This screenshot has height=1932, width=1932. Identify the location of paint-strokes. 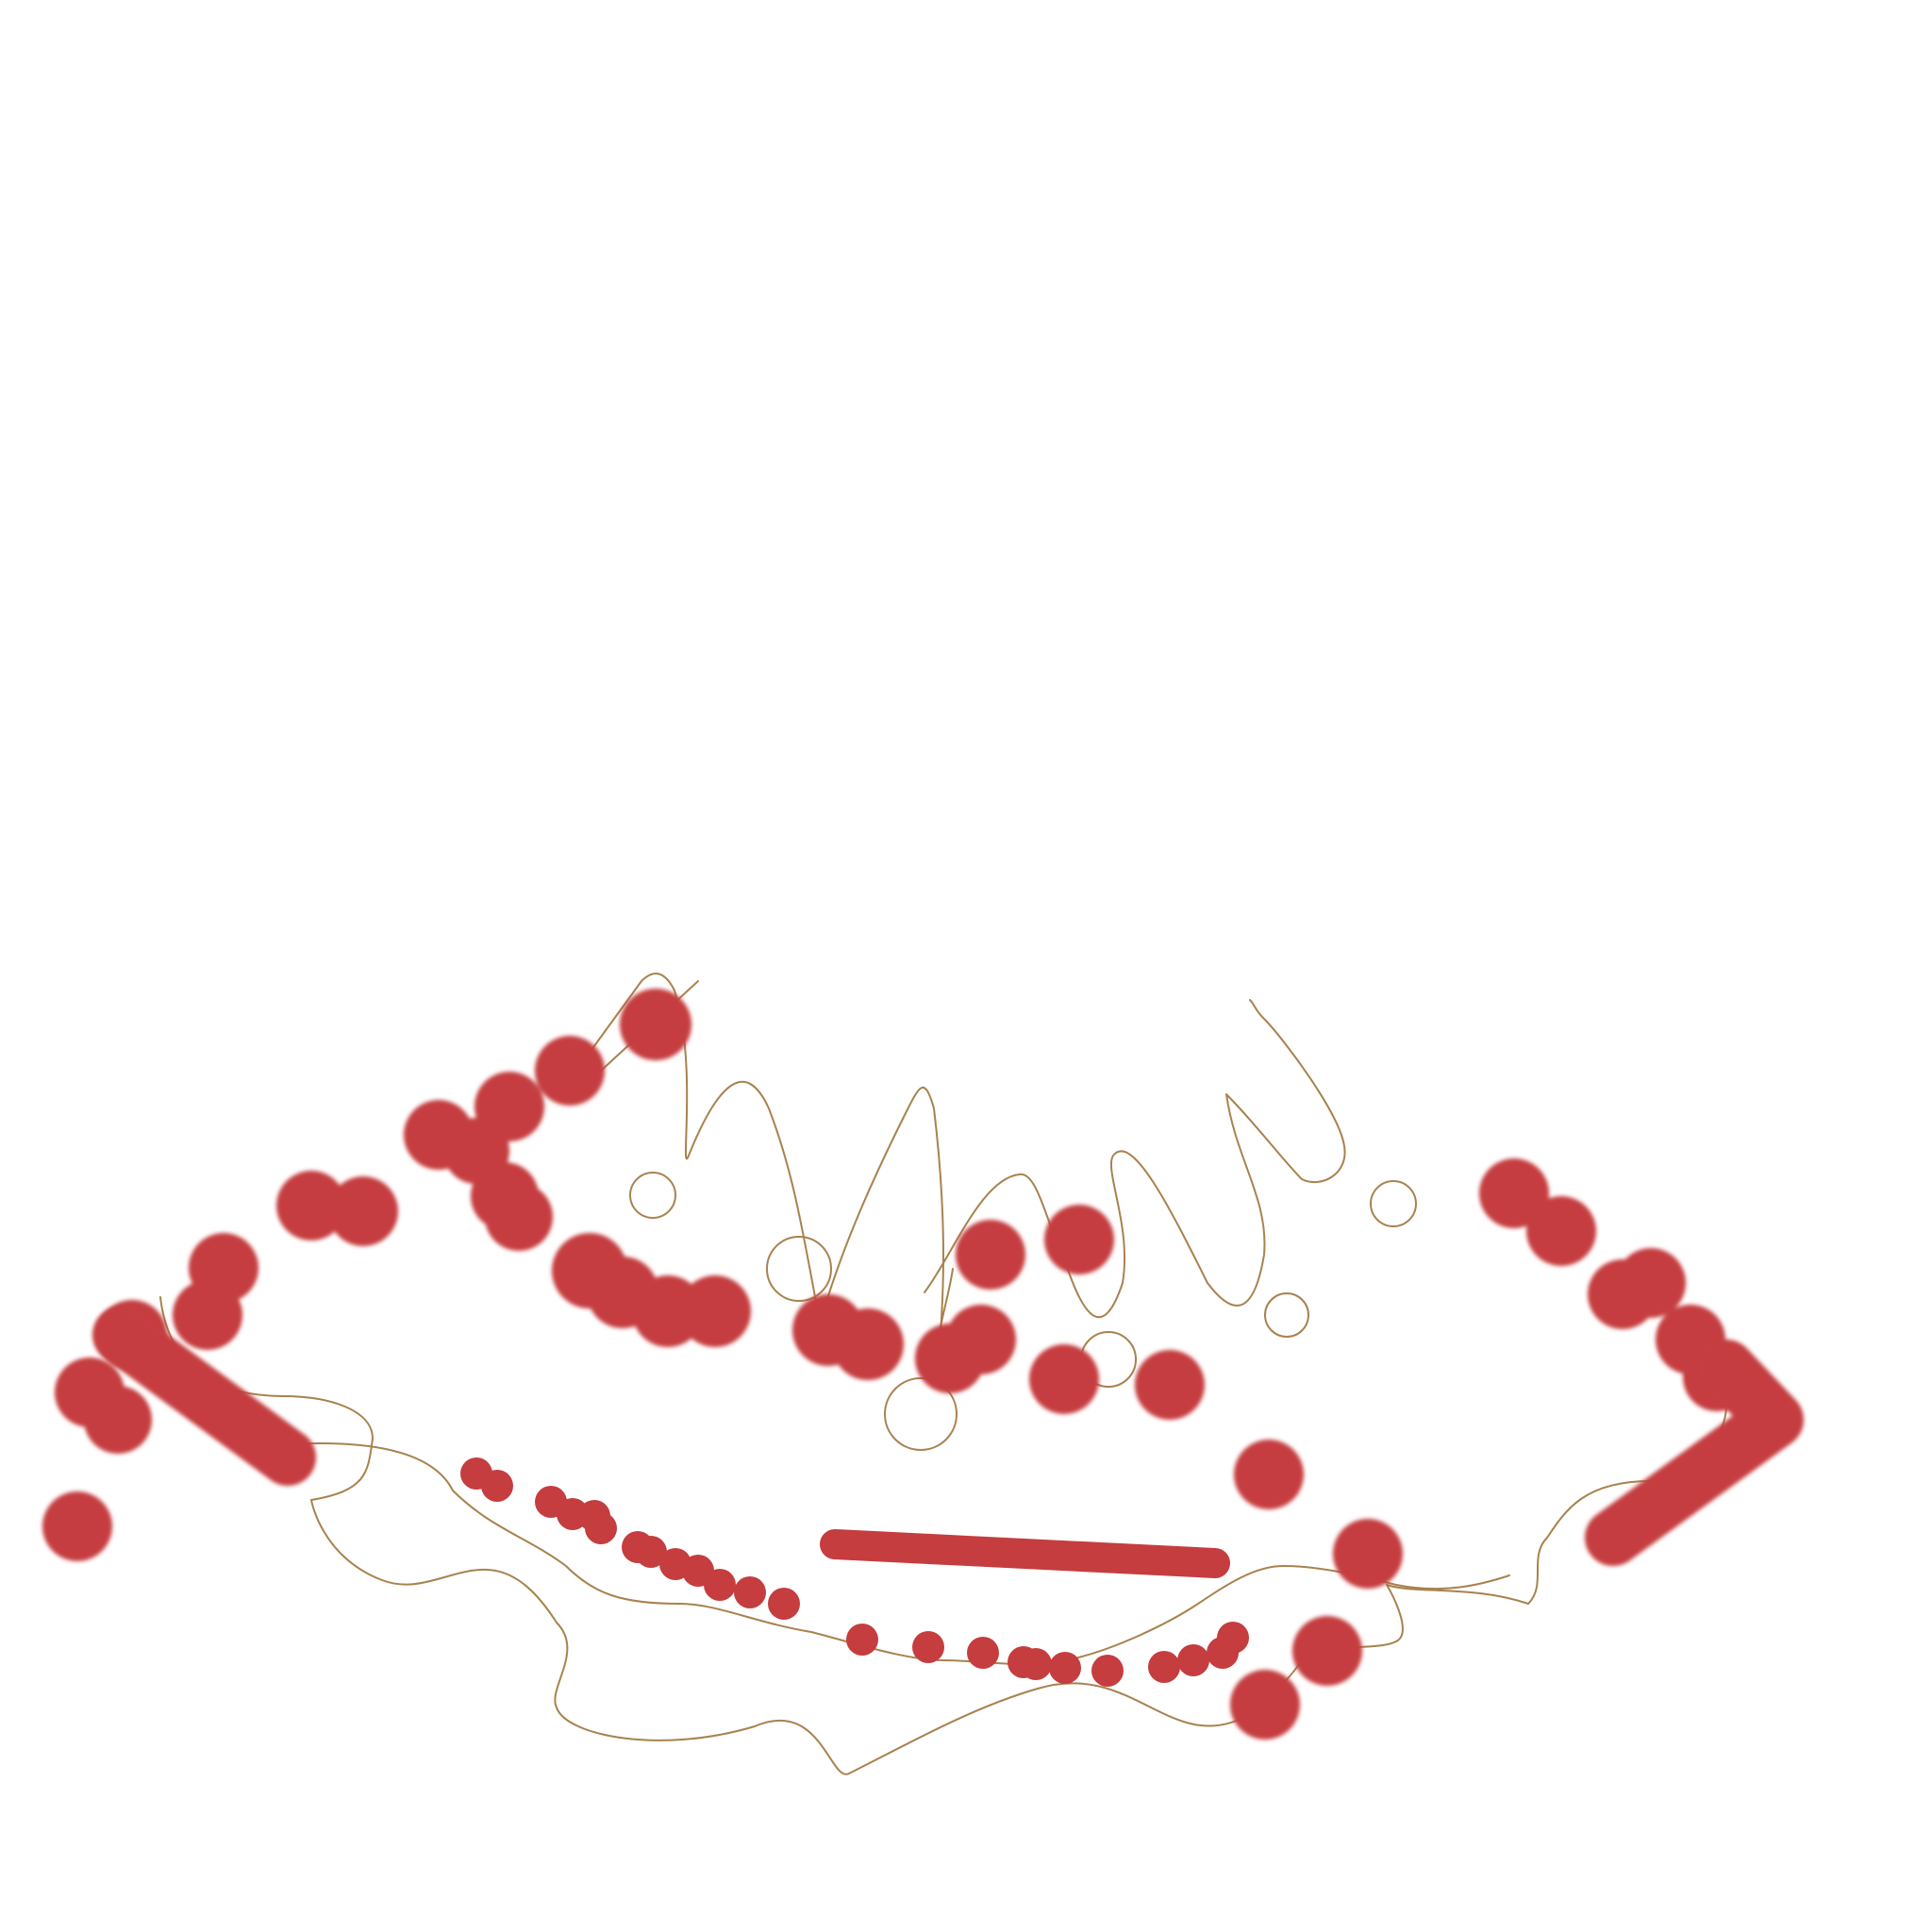
(948, 1437).